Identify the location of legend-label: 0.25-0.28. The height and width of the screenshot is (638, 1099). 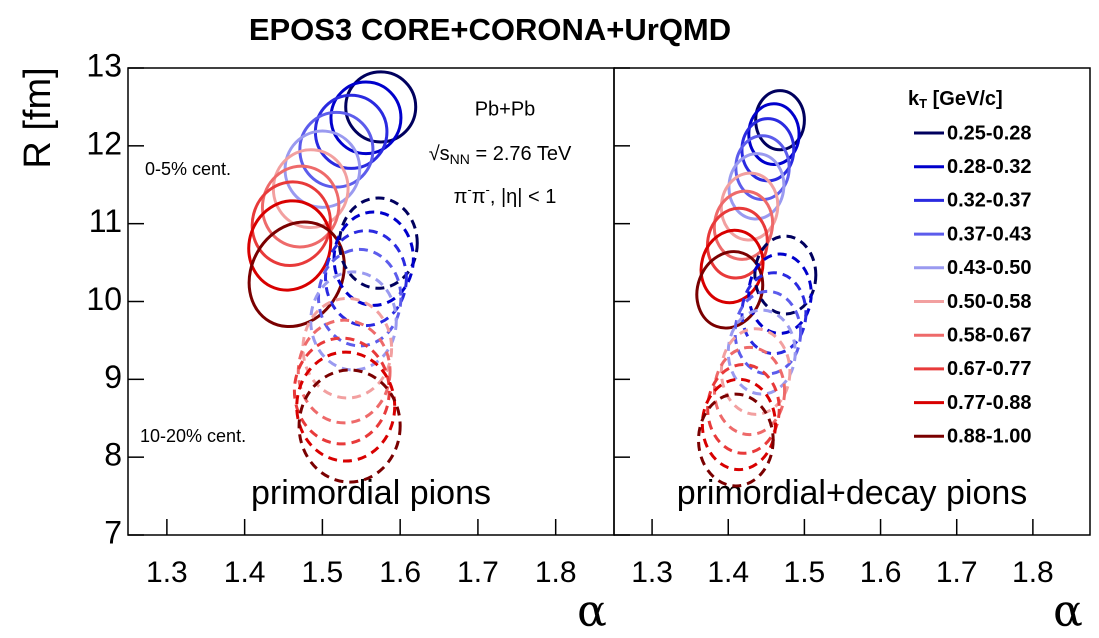
(989, 133).